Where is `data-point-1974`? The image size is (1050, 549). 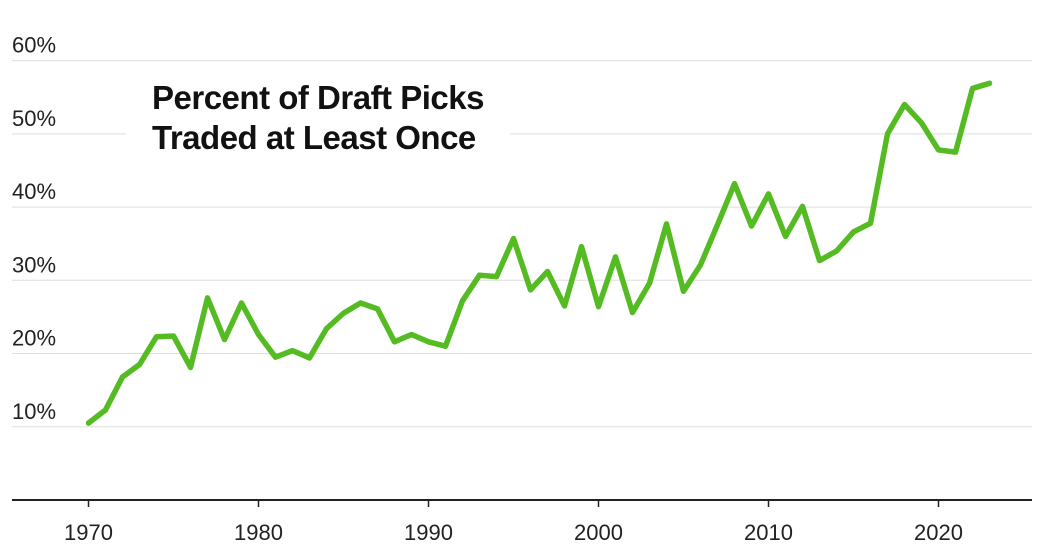 data-point-1974 is located at coordinates (157, 337).